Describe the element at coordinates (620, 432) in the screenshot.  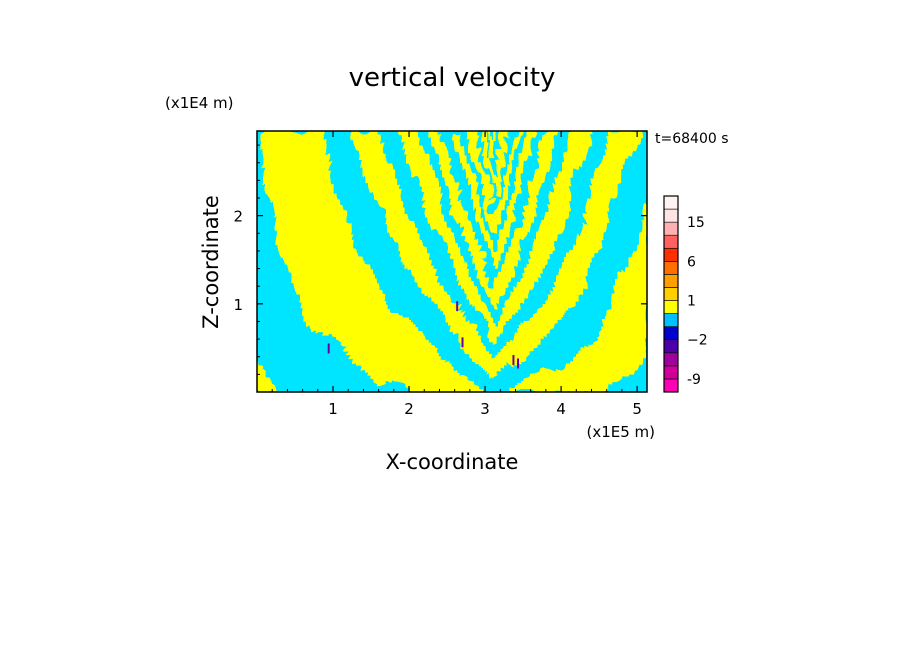
I see `x-unit-label: (x1E5 m)` at that location.